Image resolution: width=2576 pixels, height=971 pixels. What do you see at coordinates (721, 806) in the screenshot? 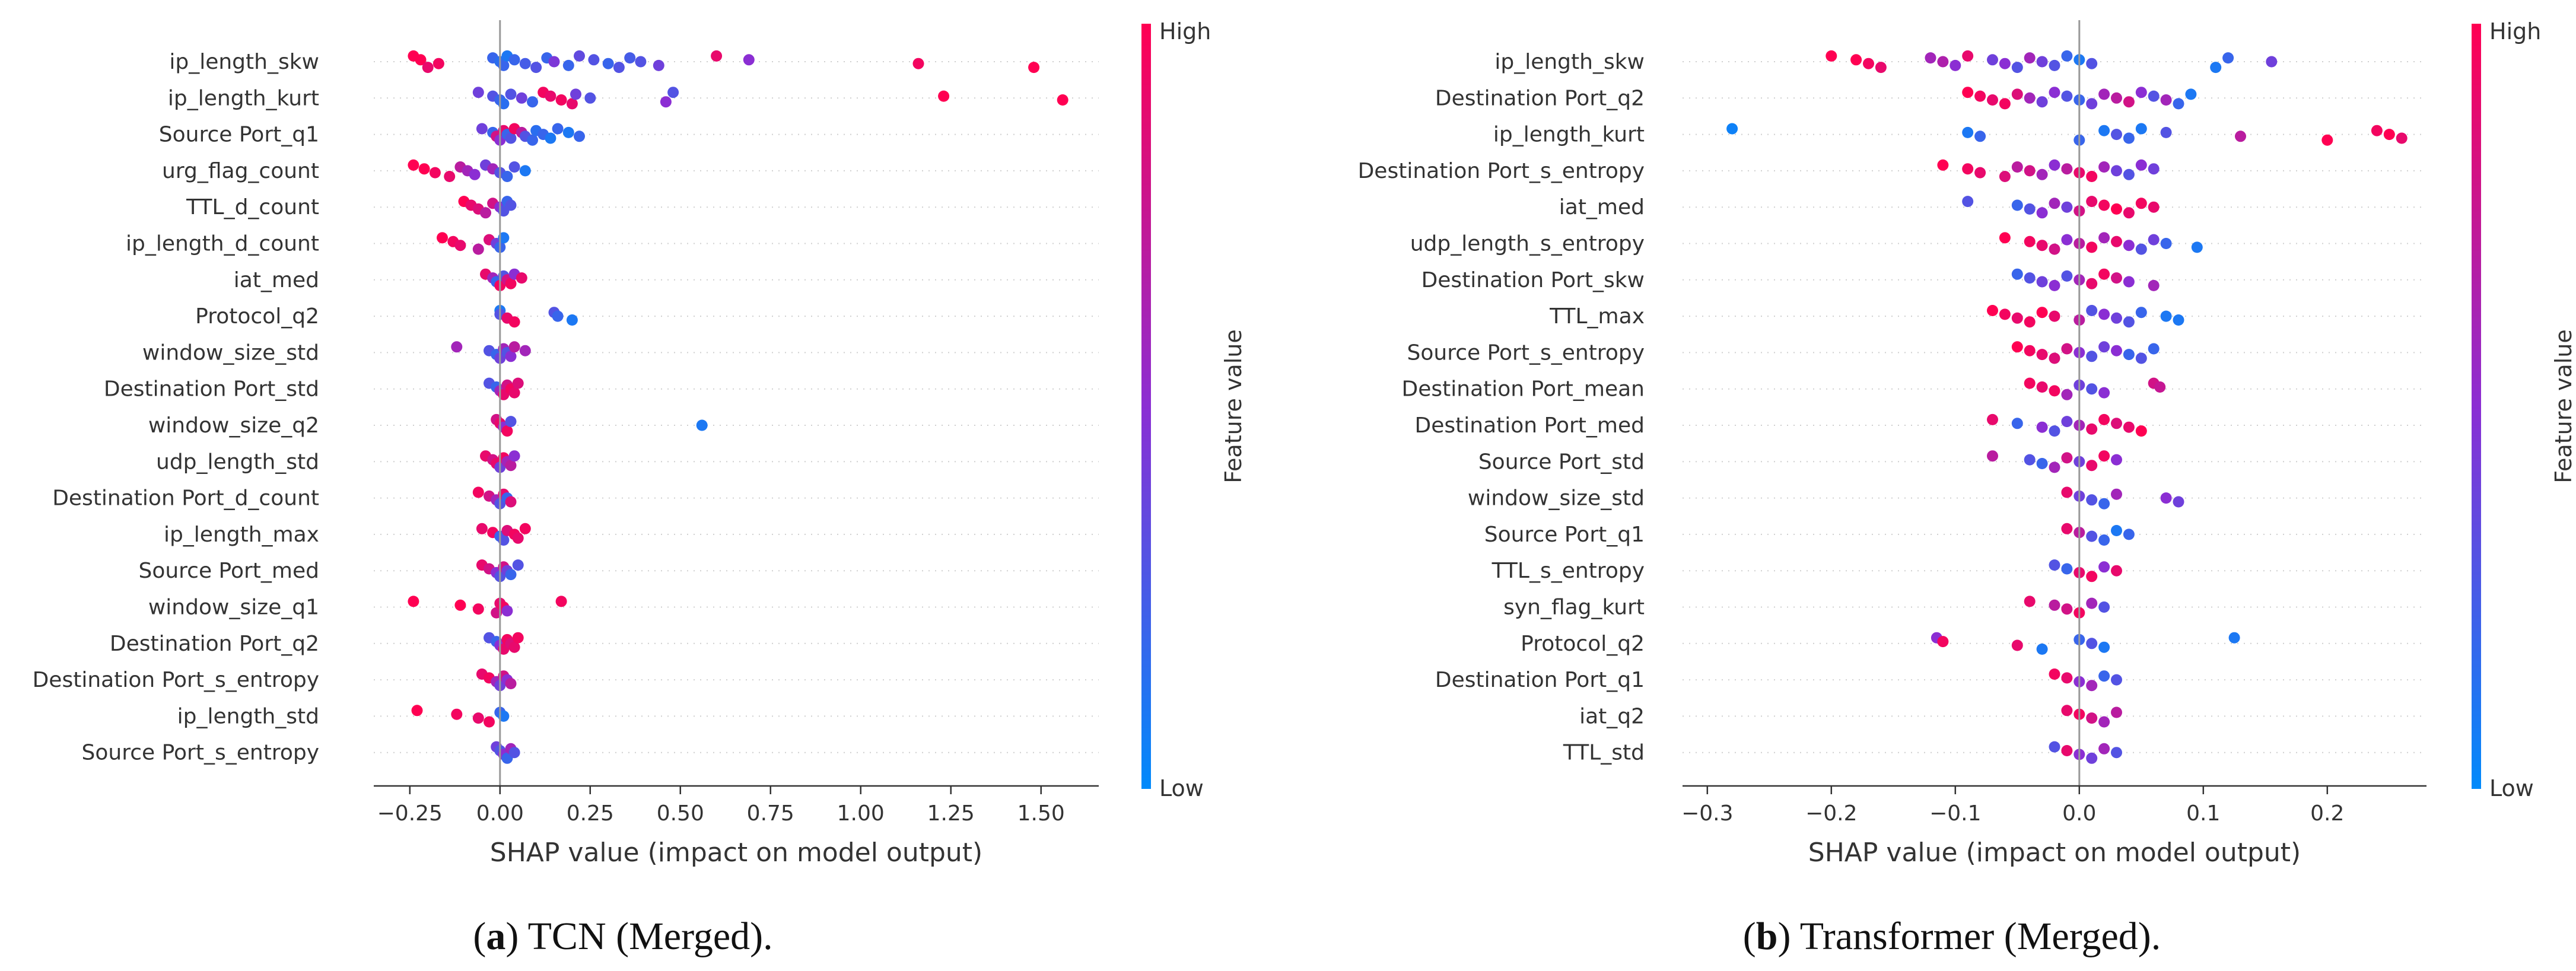
I see `x-axis-ticks: −0.25 0.00 0.25 0.50 0.75 1.00 1.25 1.50` at bounding box center [721, 806].